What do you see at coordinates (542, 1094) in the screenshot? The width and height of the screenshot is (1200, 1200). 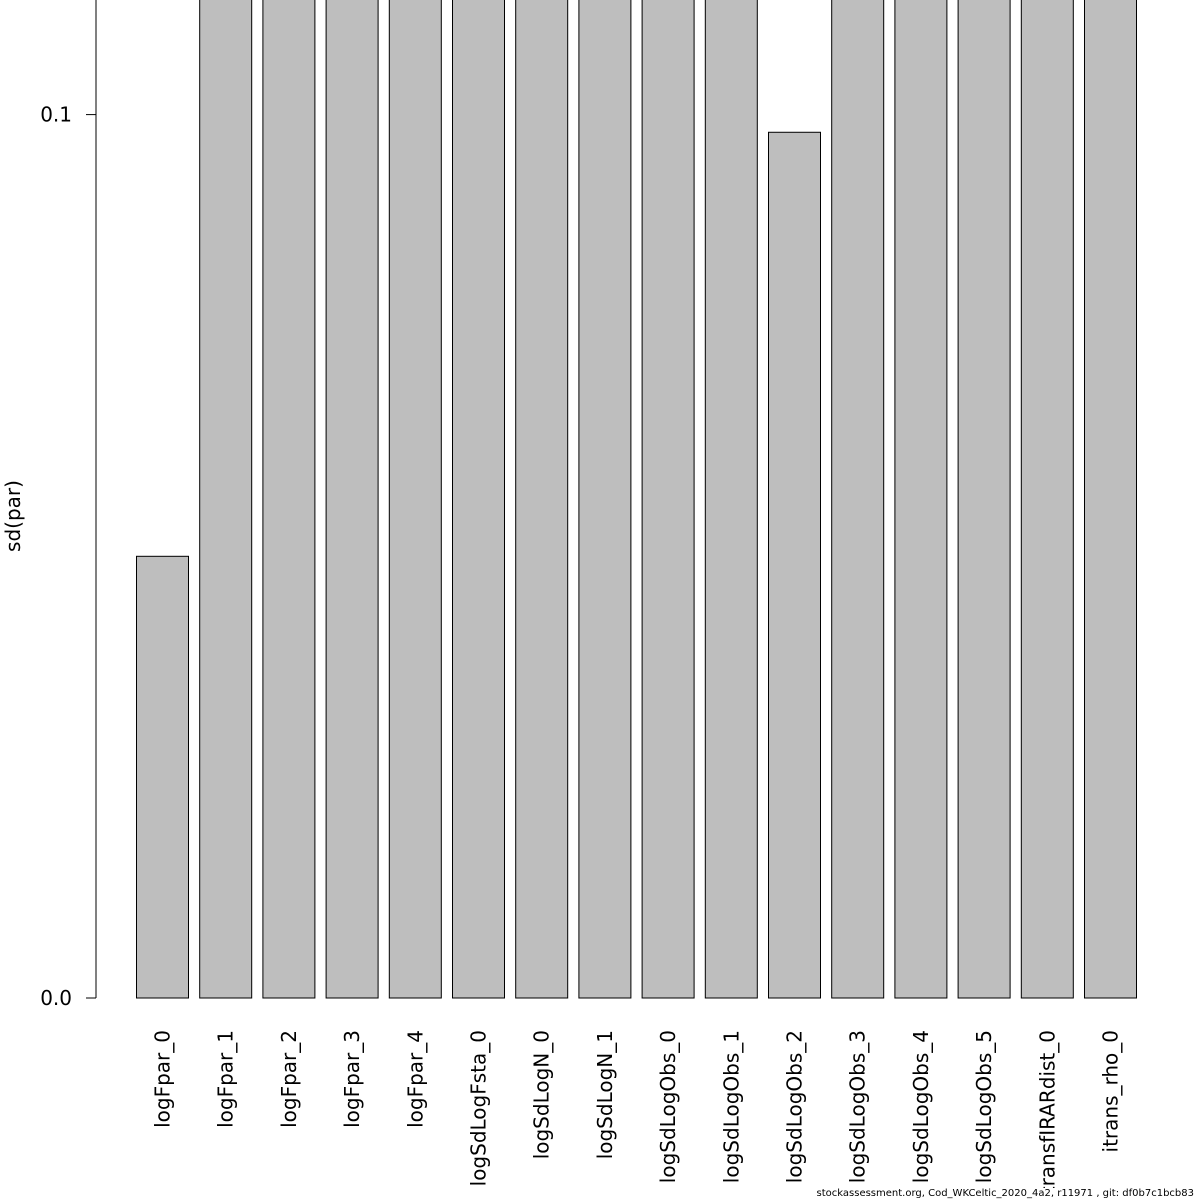 I see `x-tick-label: logSdLogN_0` at bounding box center [542, 1094].